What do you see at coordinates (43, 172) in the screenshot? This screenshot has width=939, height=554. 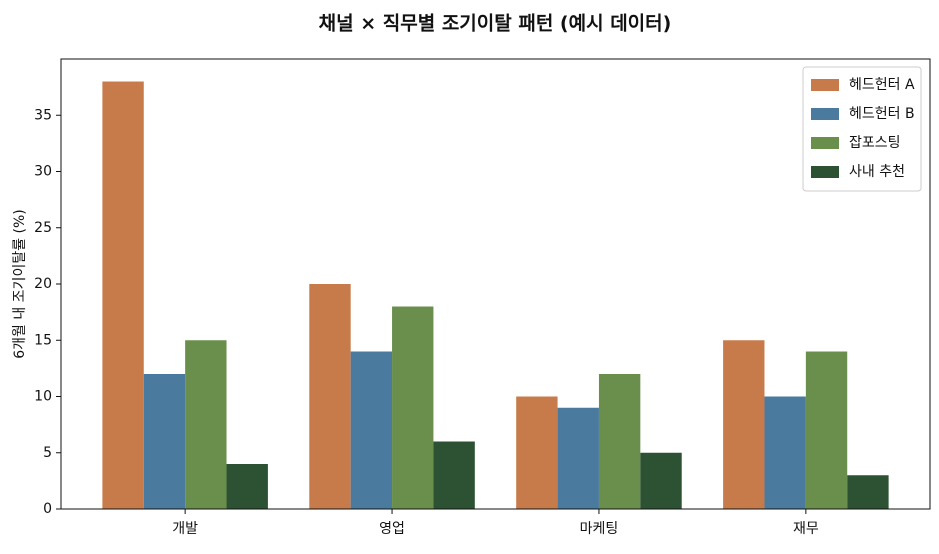 I see `y-tick-label: 30` at bounding box center [43, 172].